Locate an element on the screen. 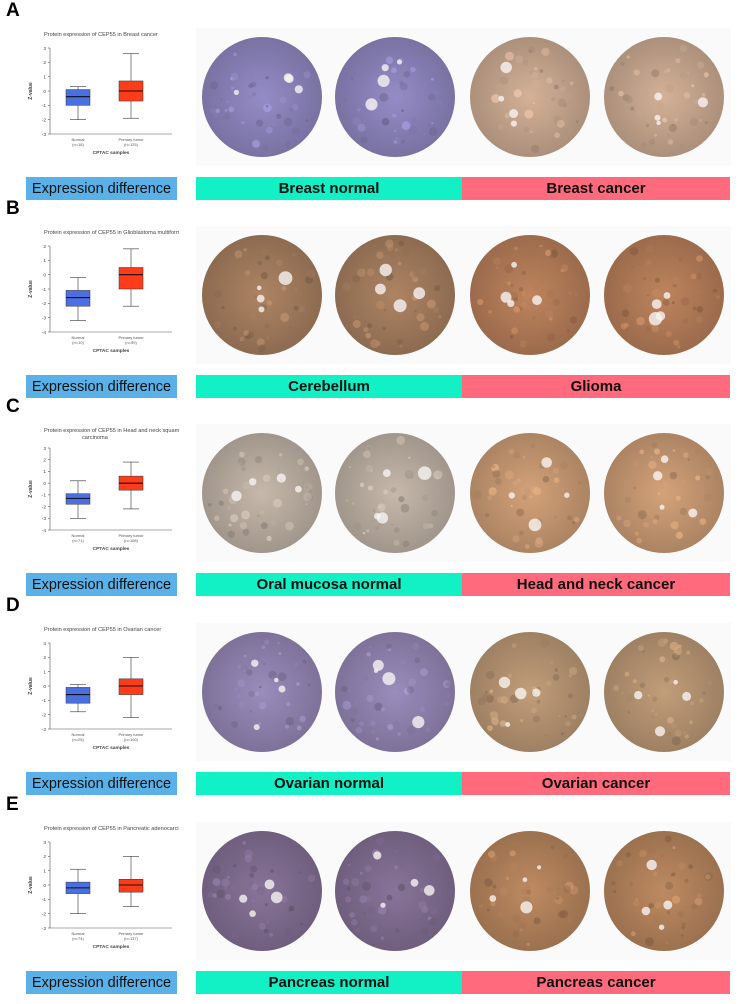  ihc-images is located at coordinates (463, 891).